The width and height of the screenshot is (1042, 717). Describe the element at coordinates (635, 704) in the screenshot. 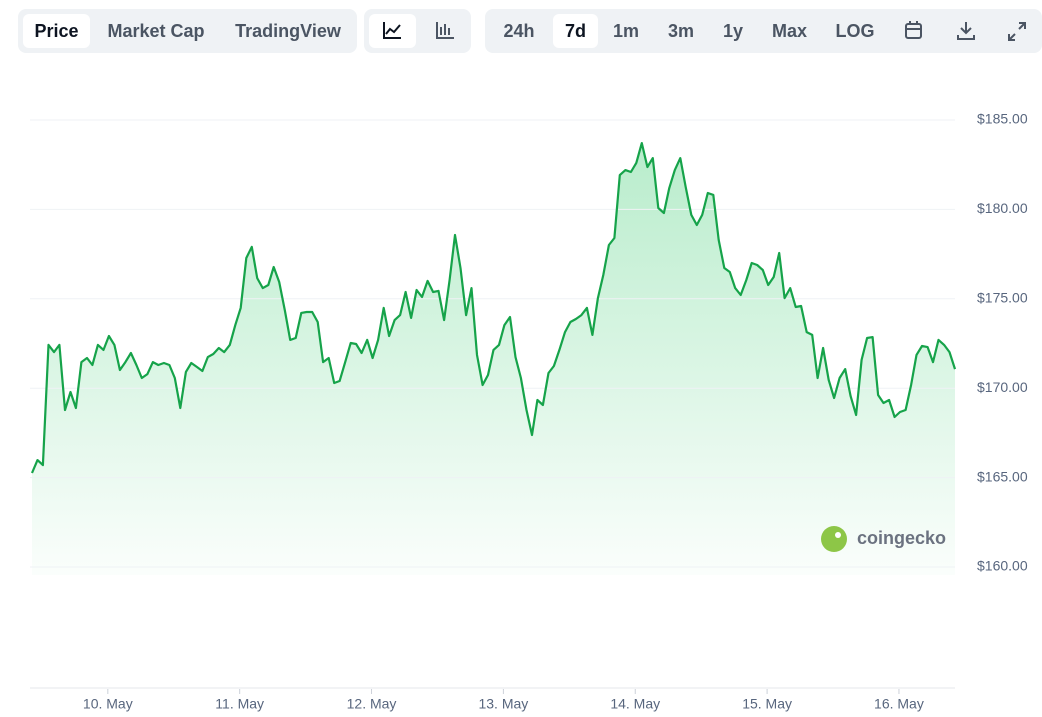

I see `x-tick-label: 14. May` at that location.